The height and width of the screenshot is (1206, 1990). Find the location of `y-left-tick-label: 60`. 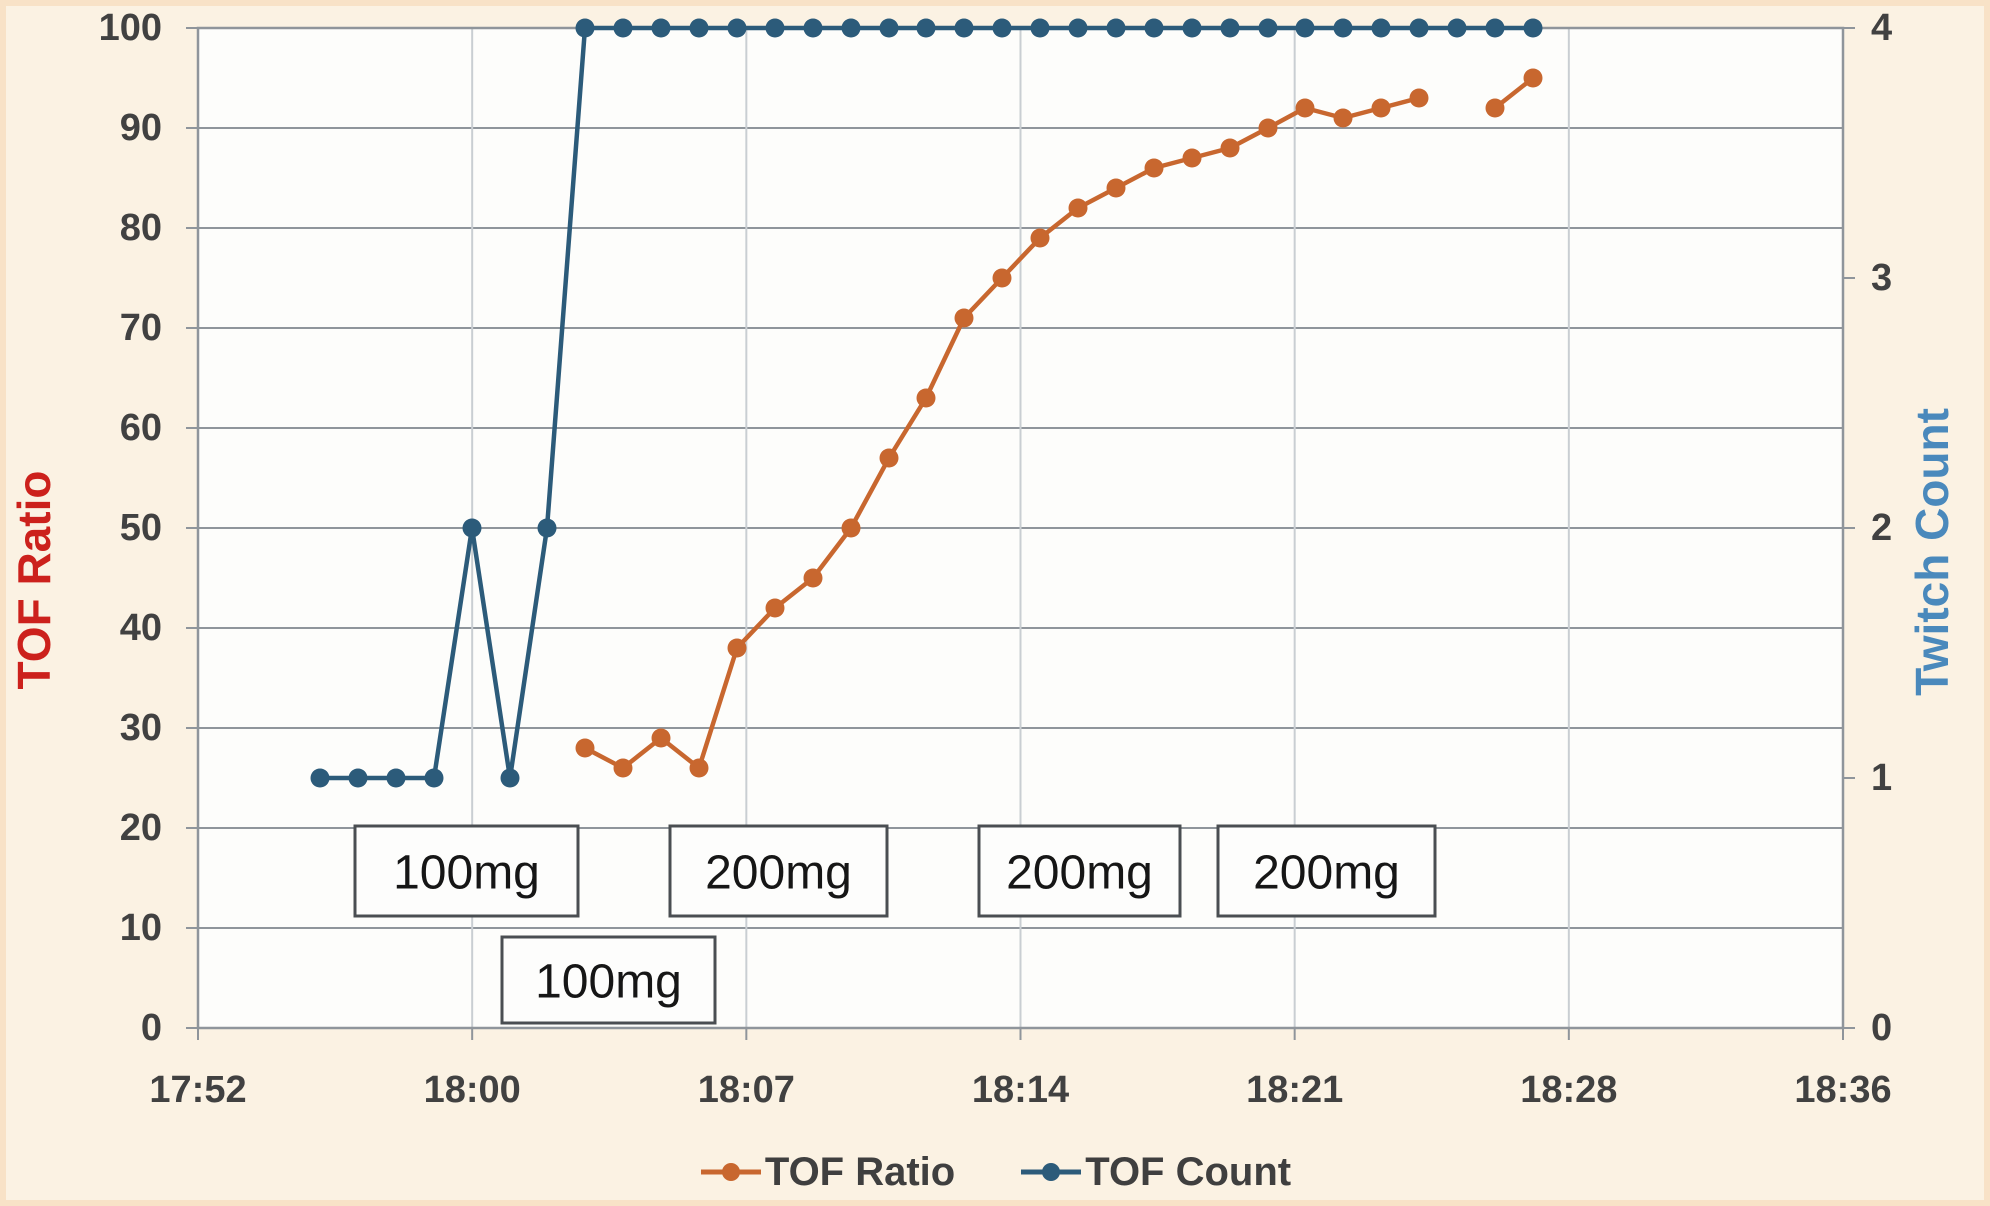

y-left-tick-label: 60 is located at coordinates (141, 428).